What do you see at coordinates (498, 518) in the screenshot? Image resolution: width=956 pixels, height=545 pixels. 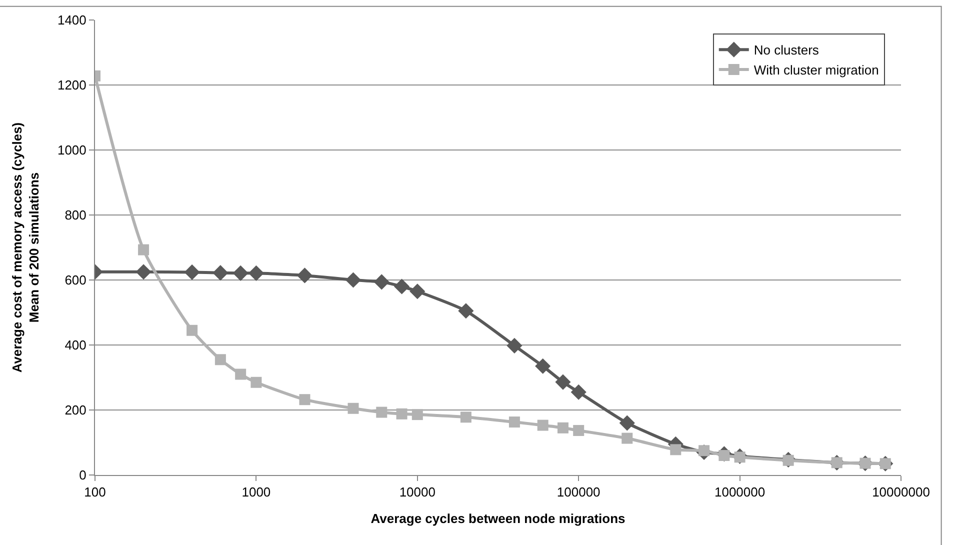 I see `x-axis-title: Average cycles between node migrations` at bounding box center [498, 518].